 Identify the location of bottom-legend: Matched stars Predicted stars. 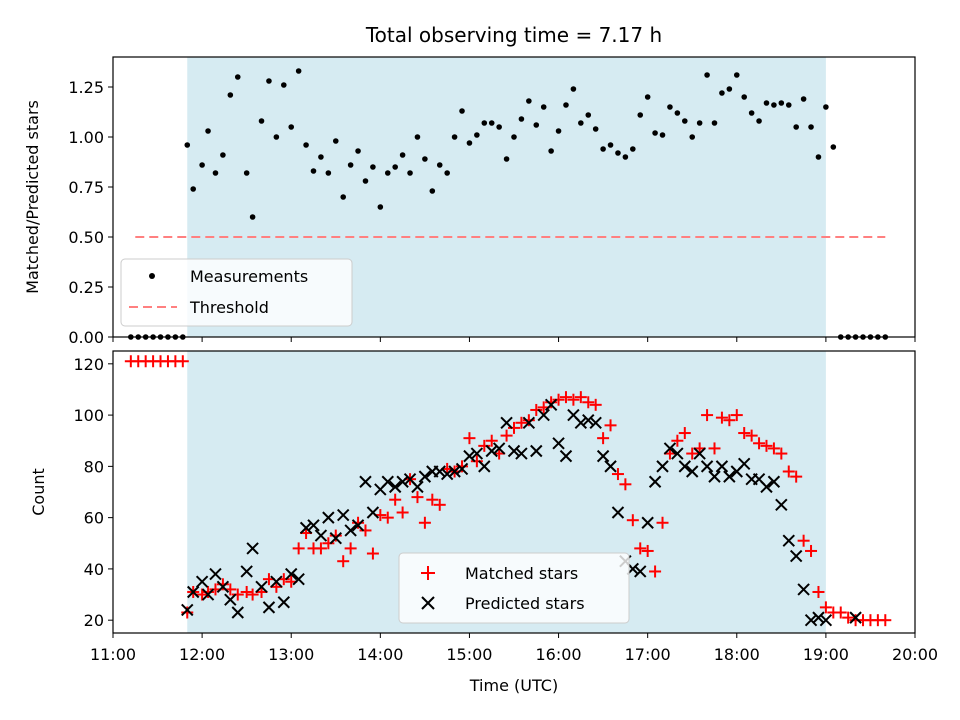
(514, 588).